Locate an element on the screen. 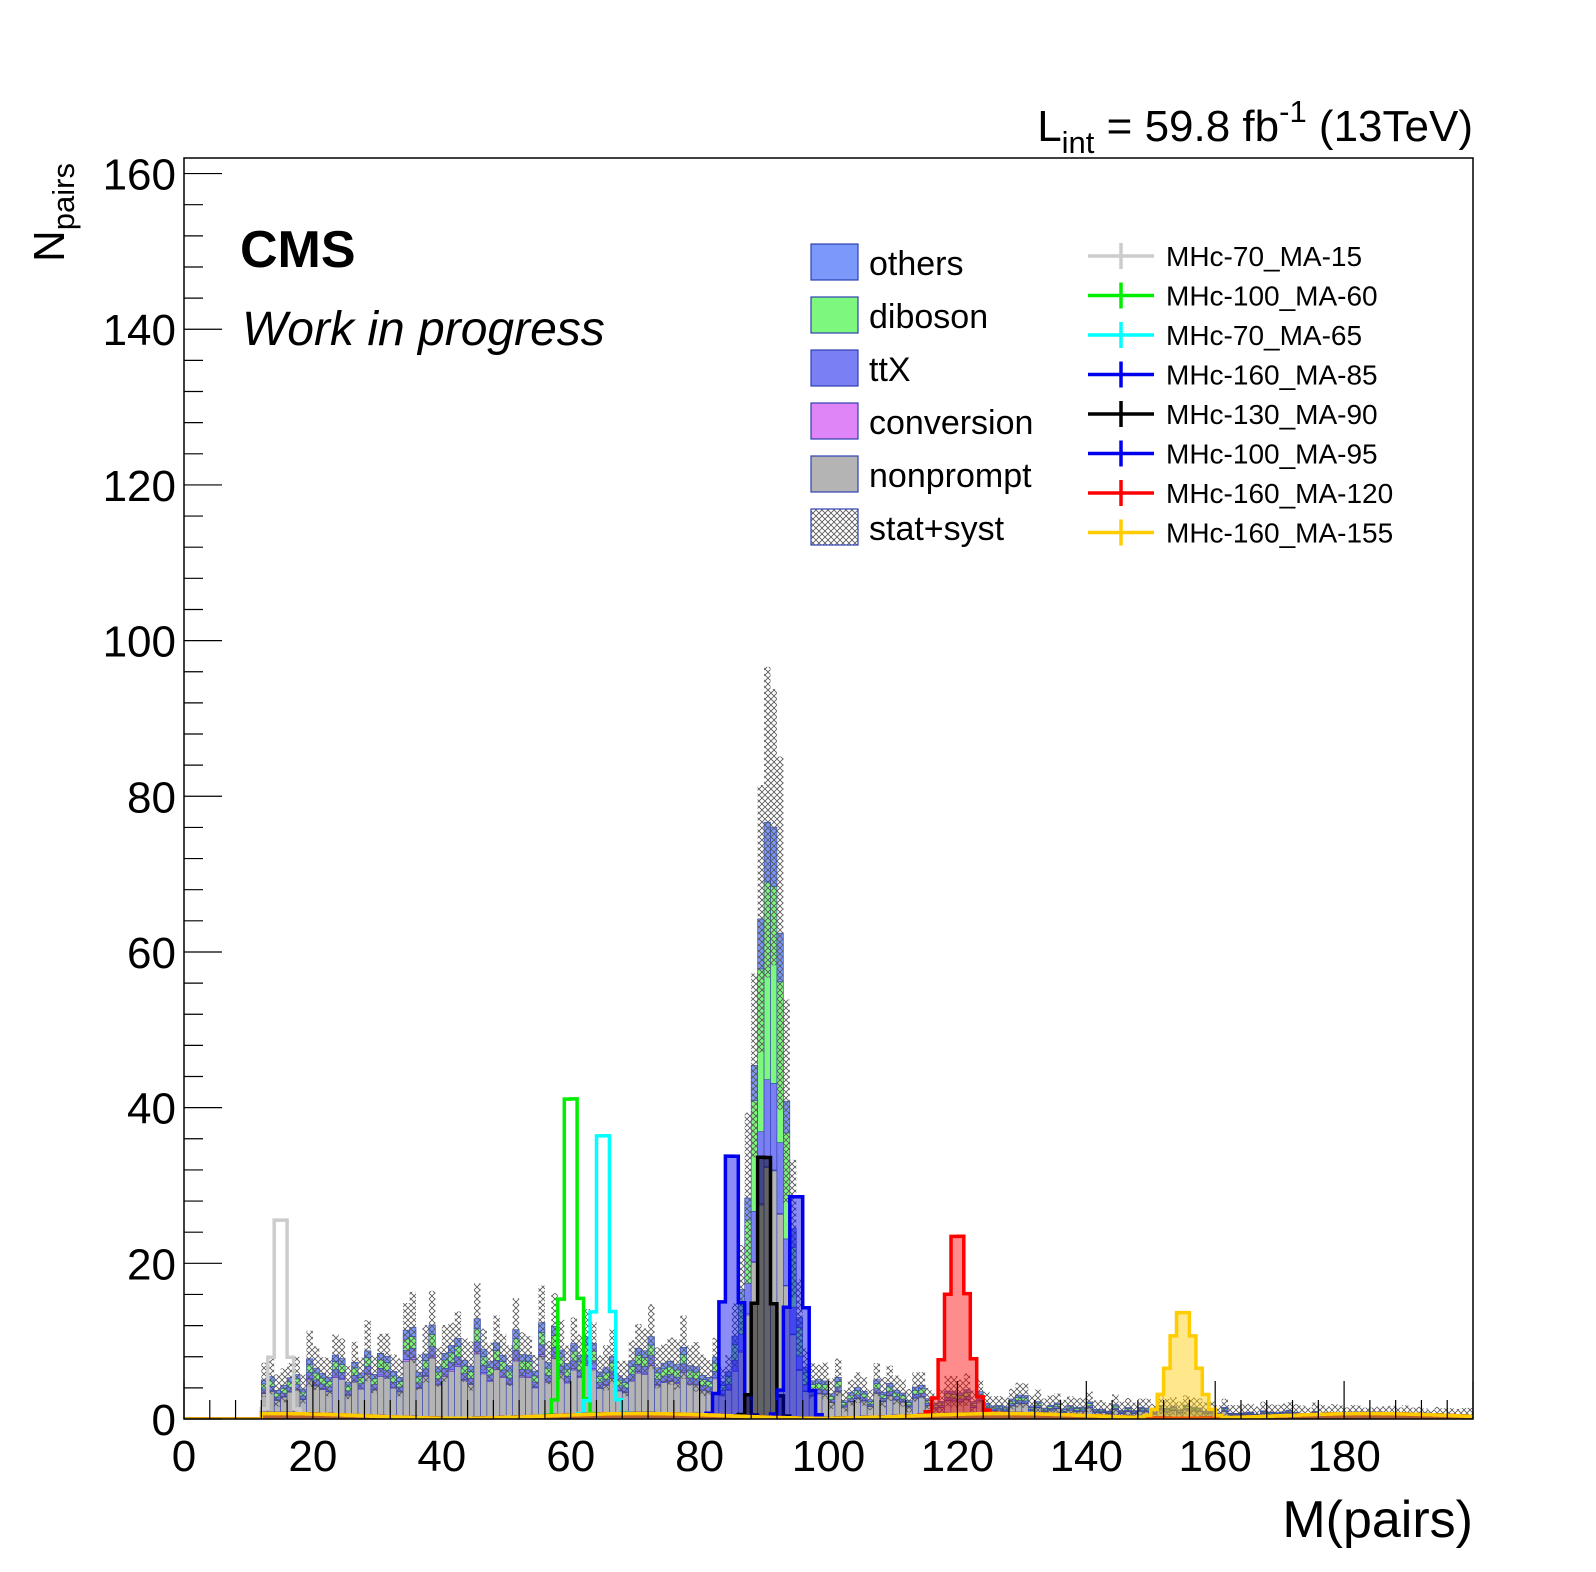 This screenshot has width=1596, height=1572. y-axis-title-base: N is located at coordinates (49, 246).